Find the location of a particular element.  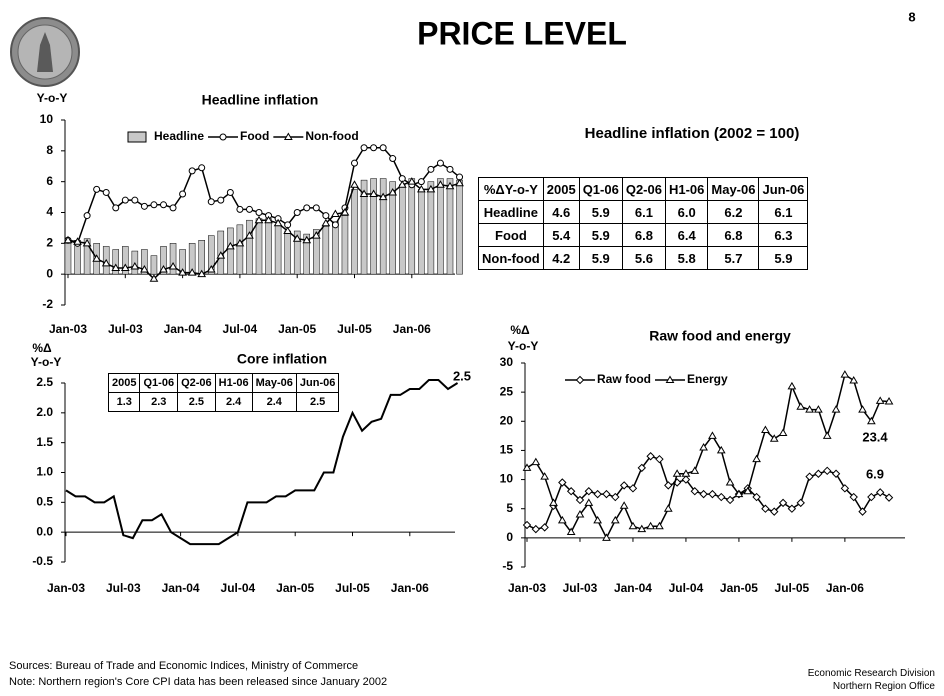

y-tick-label: 0 is located at coordinates (509, 537).